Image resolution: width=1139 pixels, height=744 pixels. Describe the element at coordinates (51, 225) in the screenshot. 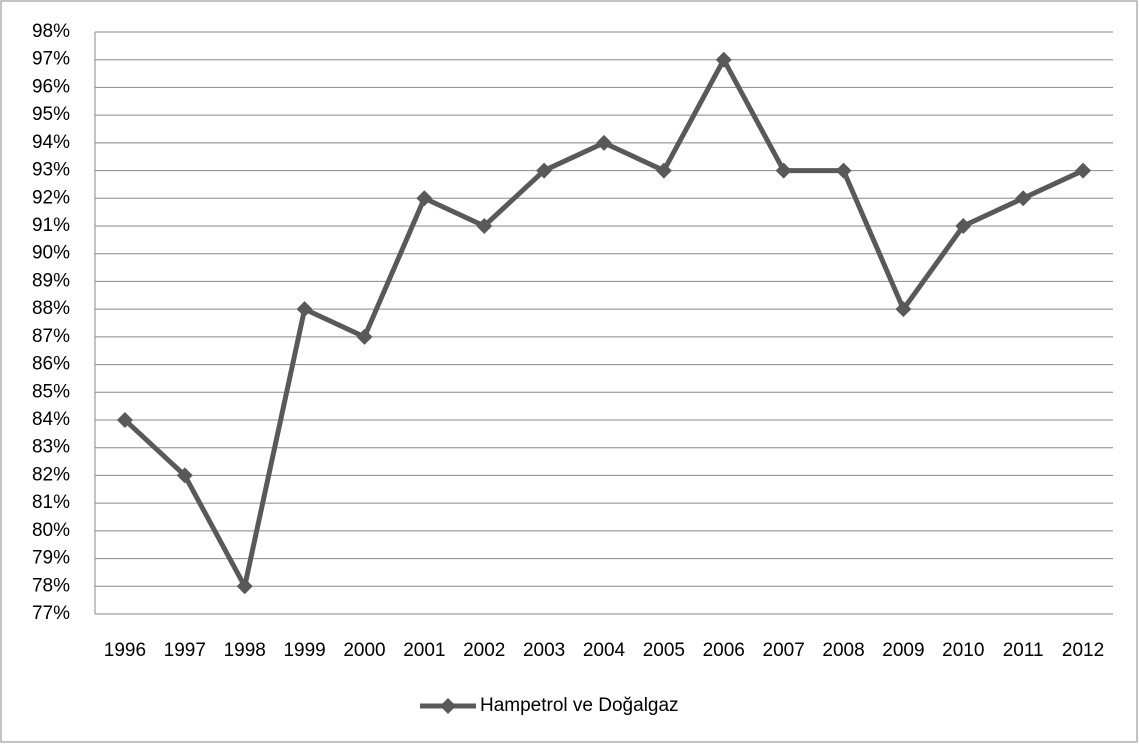

I see `y-tick-label: 91%` at that location.